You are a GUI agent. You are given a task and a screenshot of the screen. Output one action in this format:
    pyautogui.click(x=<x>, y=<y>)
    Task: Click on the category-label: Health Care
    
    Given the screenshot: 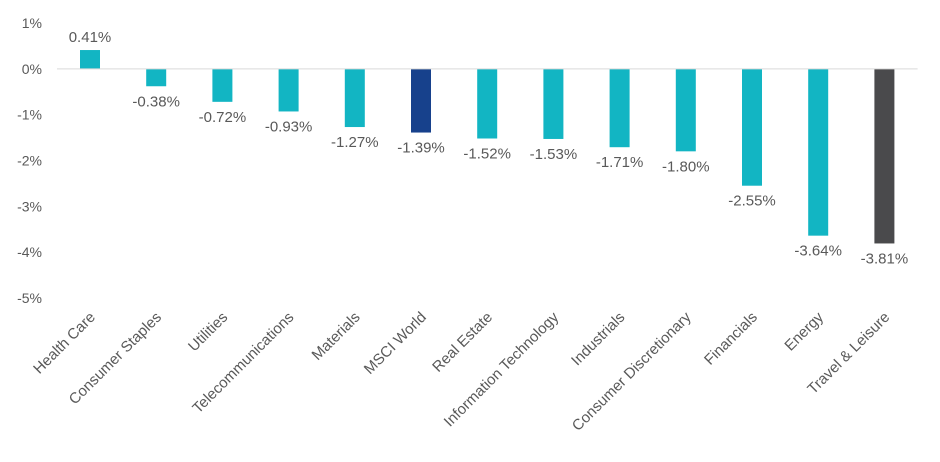 What is the action you would take?
    pyautogui.click(x=64, y=343)
    